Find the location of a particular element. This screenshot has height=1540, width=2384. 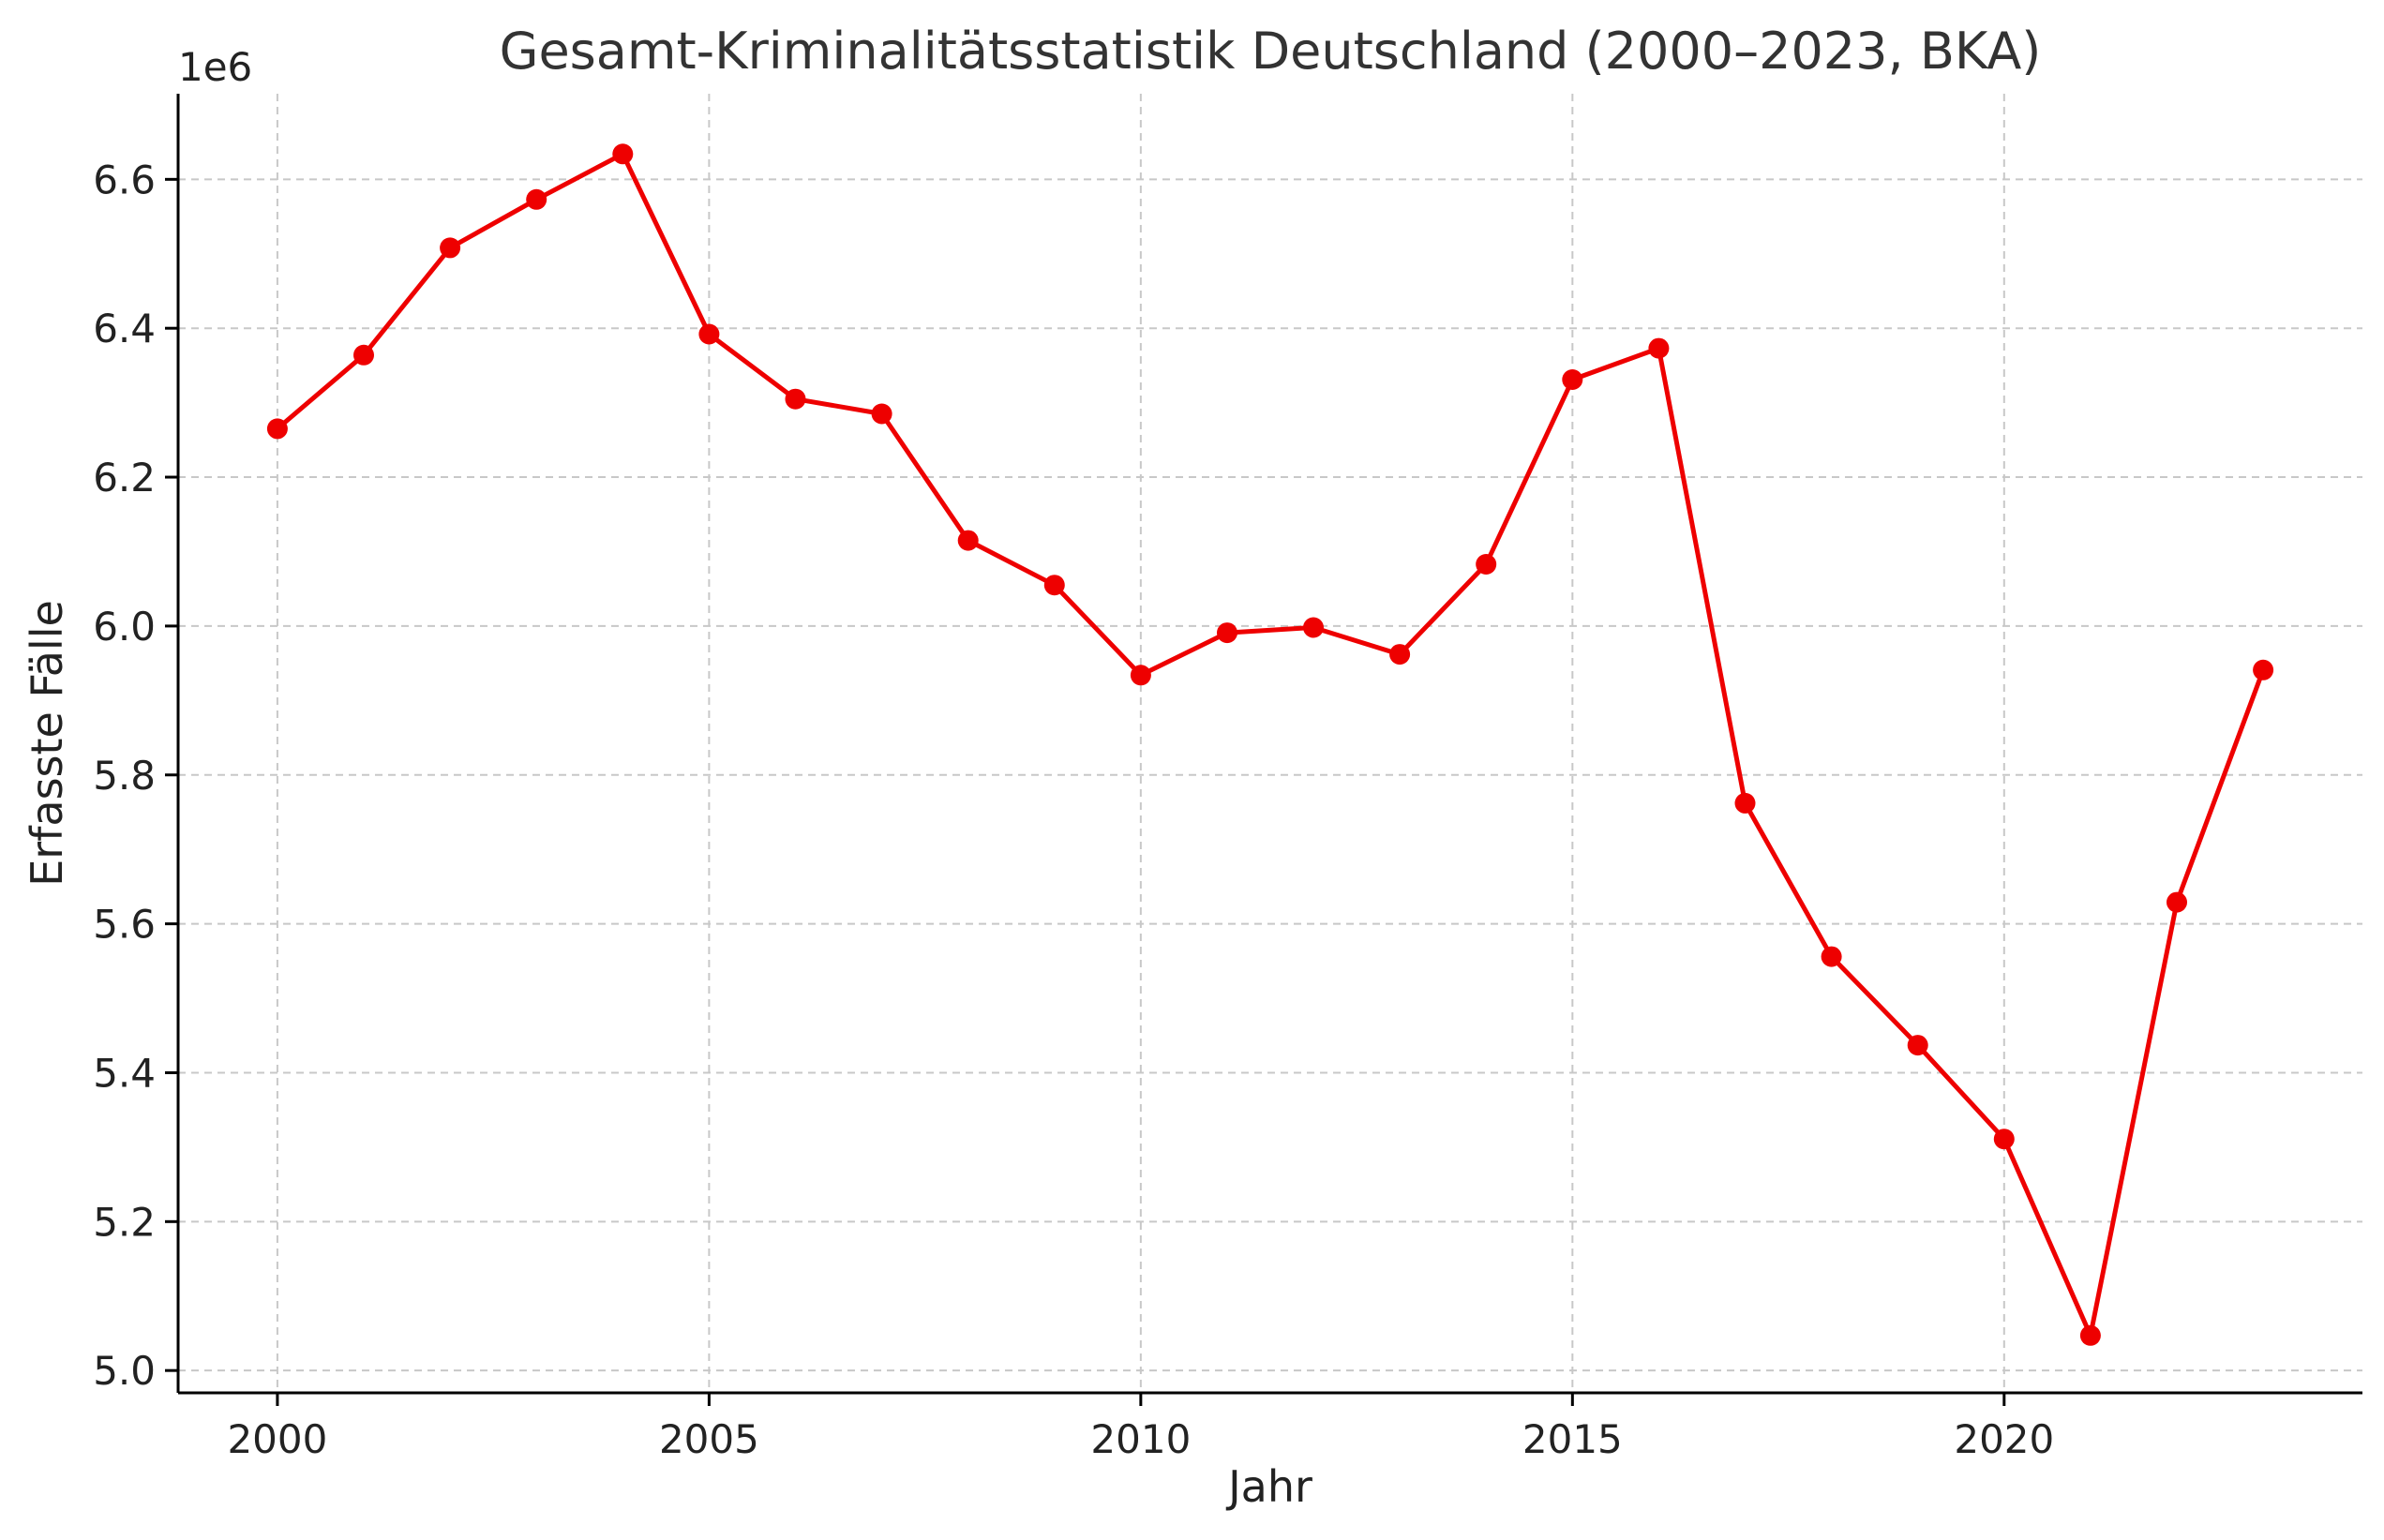

x-tick-label: 2010 is located at coordinates (1140, 1439).